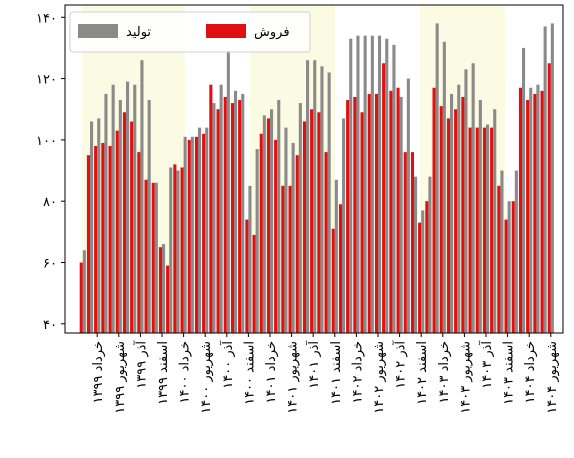 The height and width of the screenshot is (458, 574). I want to click on x-tick-label: خرداد ۱۴۰۰, so click(185, 372).